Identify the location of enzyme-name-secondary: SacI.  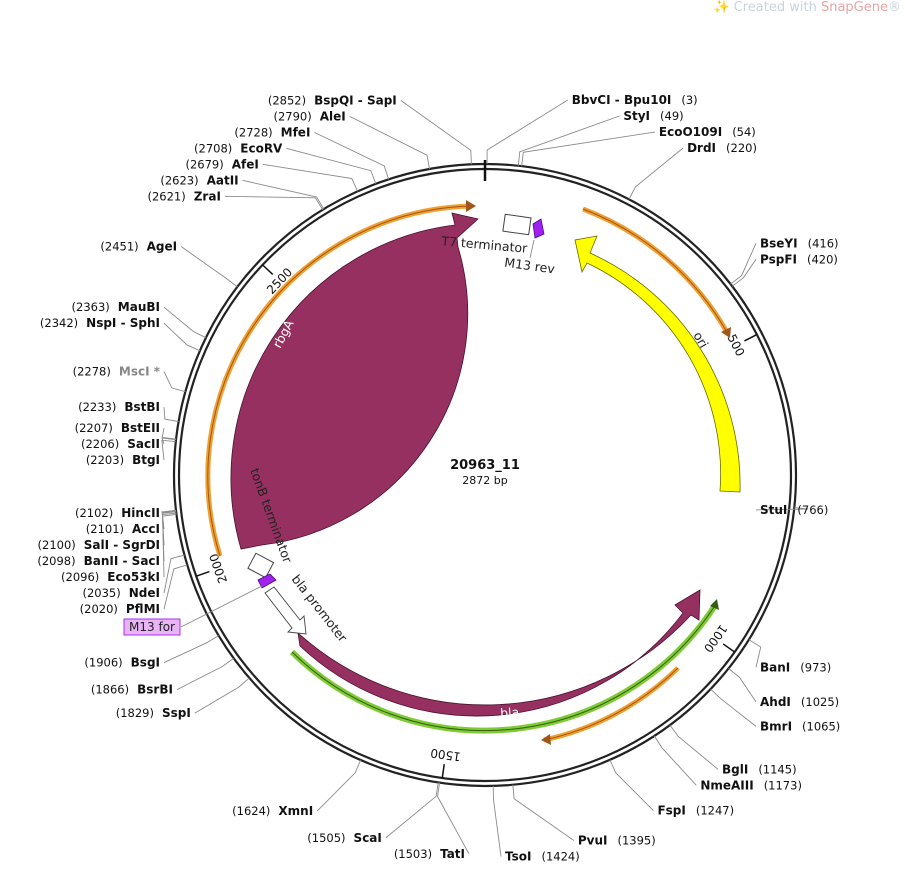
(146, 561).